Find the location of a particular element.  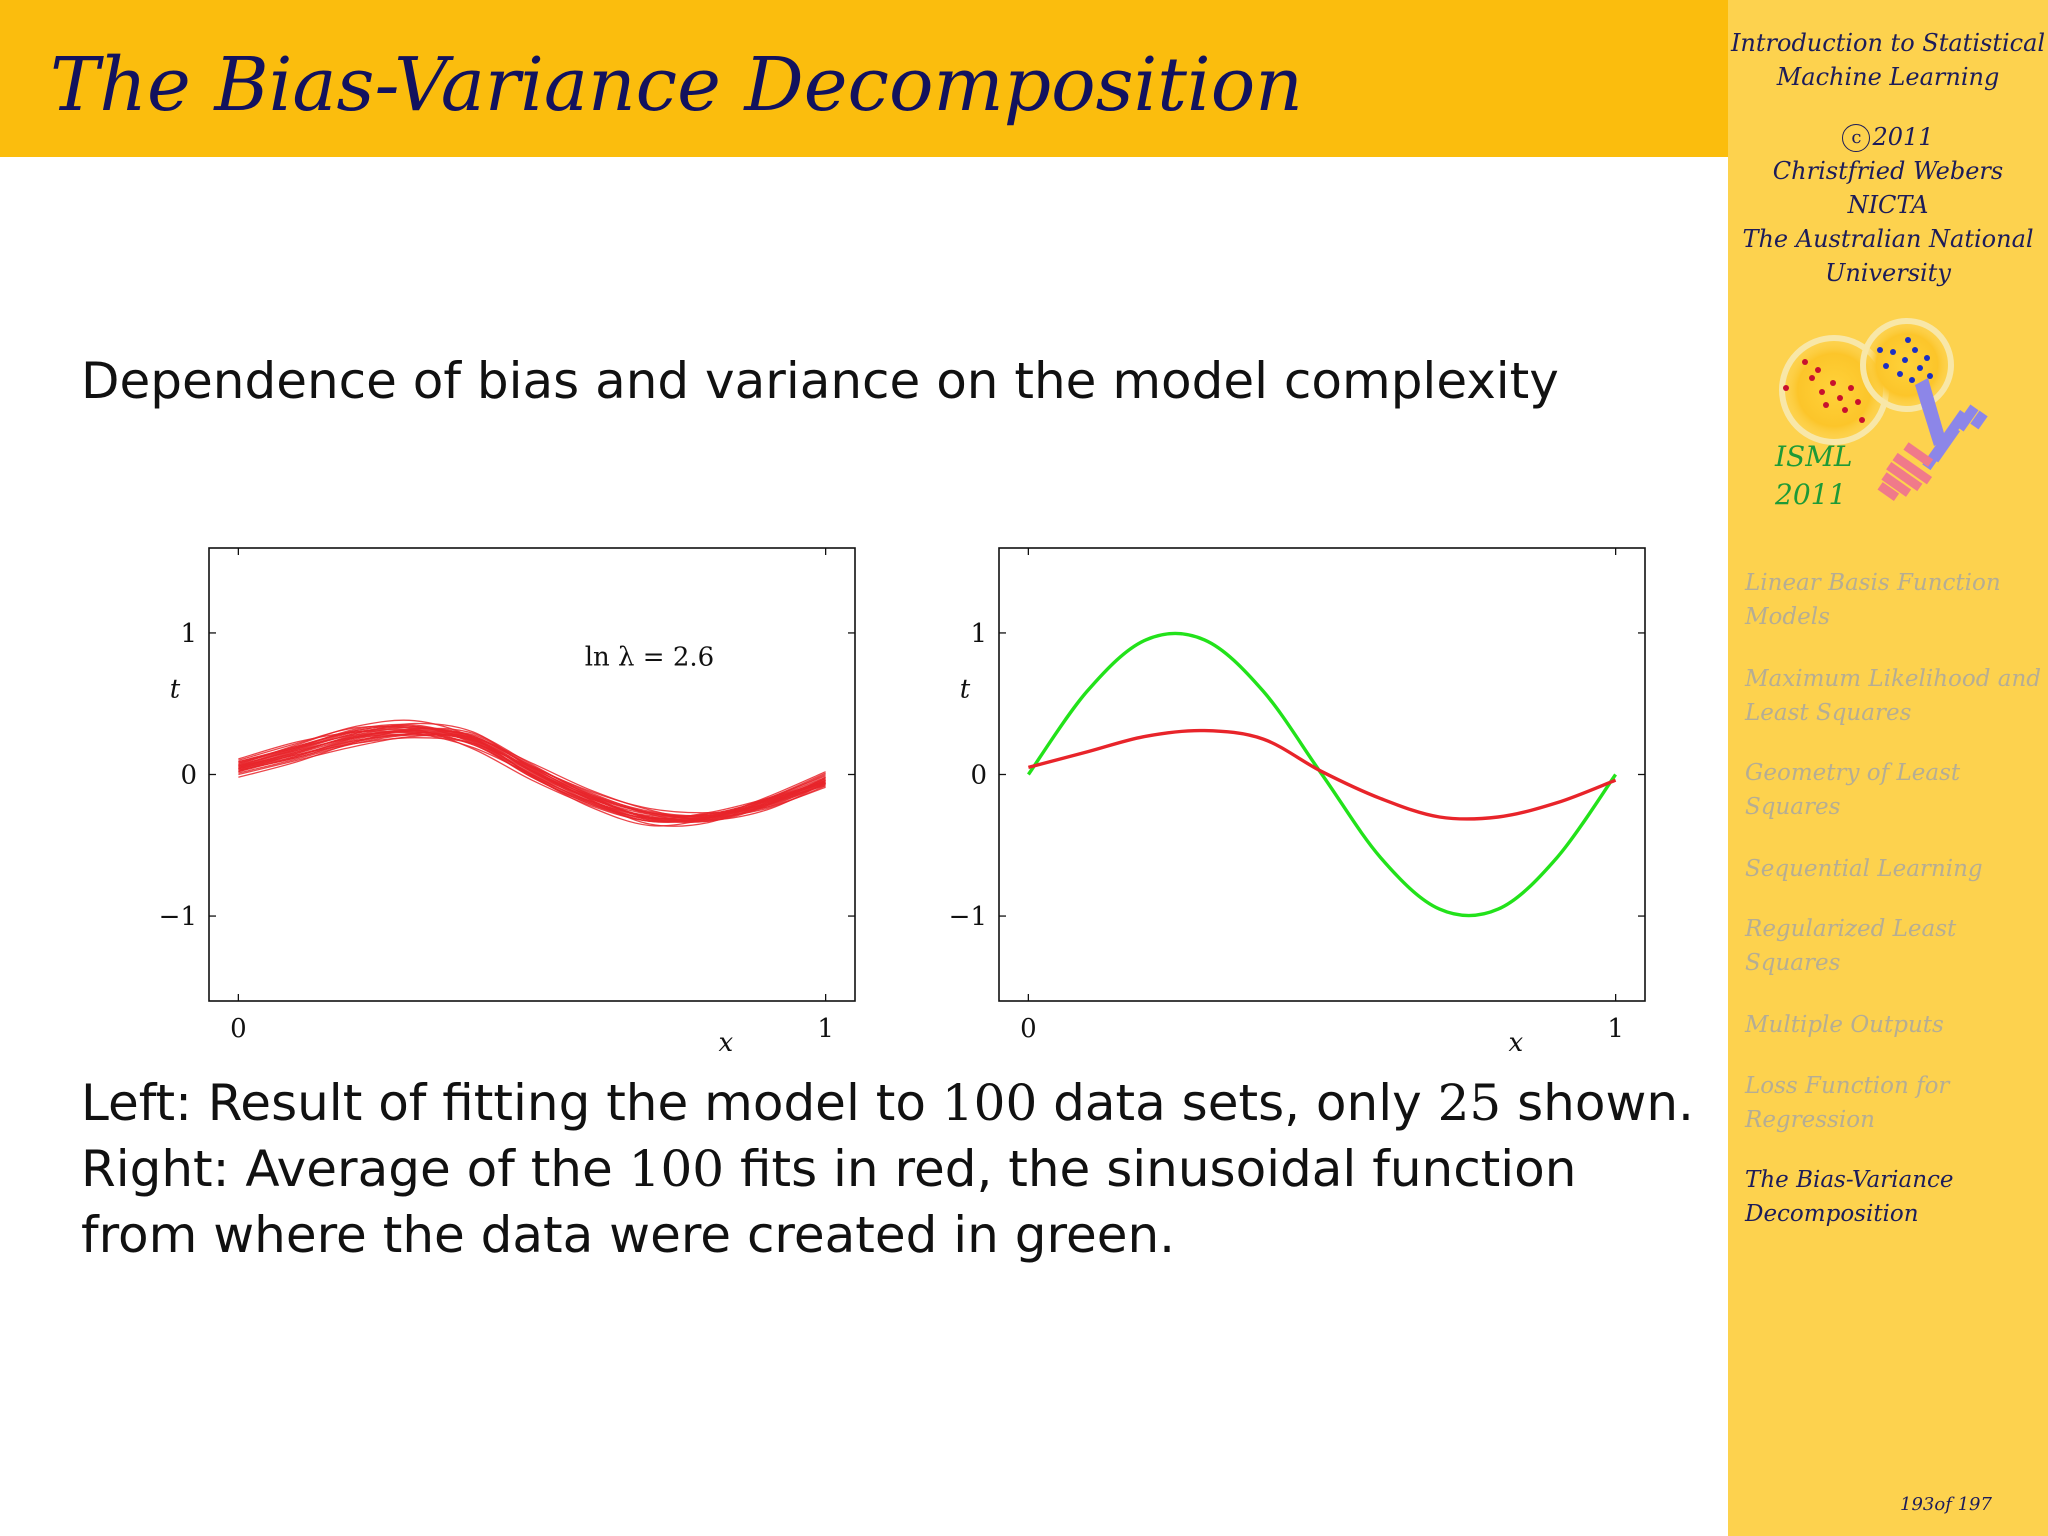

series-curve is located at coordinates (1322, 774).